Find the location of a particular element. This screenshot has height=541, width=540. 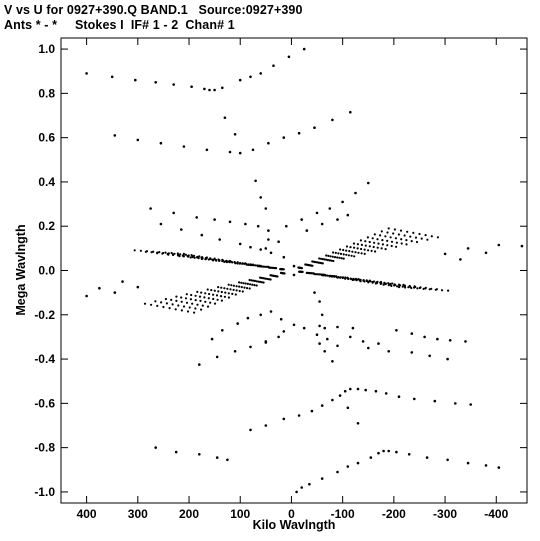

y-axis-label: Mega Wavlngth is located at coordinates (21, 269).